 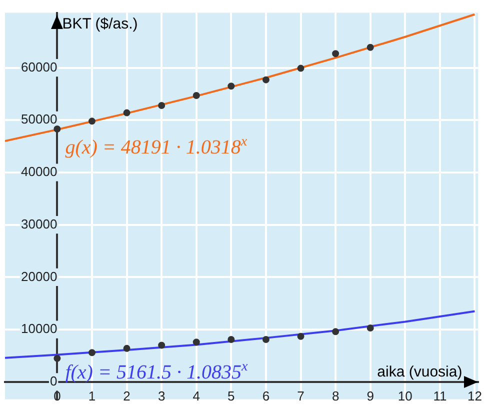 I want to click on x-tick-label: 9, so click(x=370, y=396).